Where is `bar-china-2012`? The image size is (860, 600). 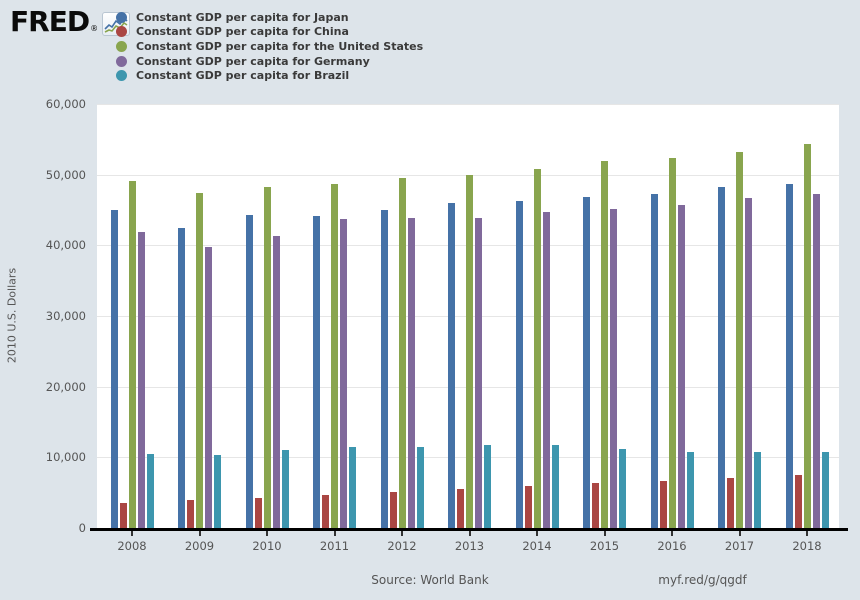 bar-china-2012 is located at coordinates (393, 509).